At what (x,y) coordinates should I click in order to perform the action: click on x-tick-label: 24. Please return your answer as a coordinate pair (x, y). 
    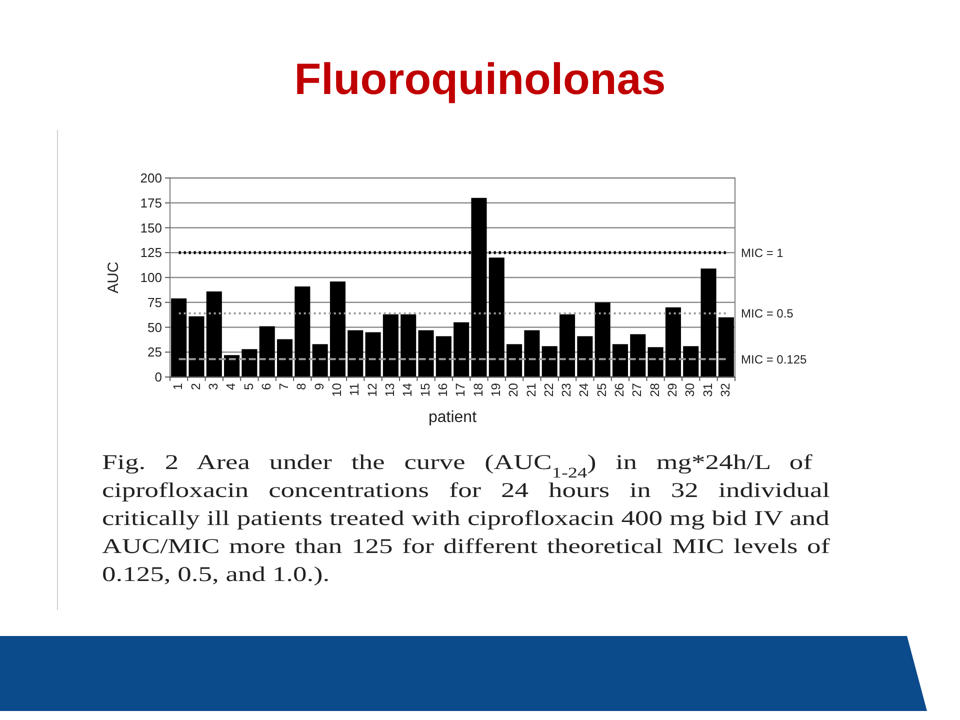
    Looking at the image, I should click on (584, 389).